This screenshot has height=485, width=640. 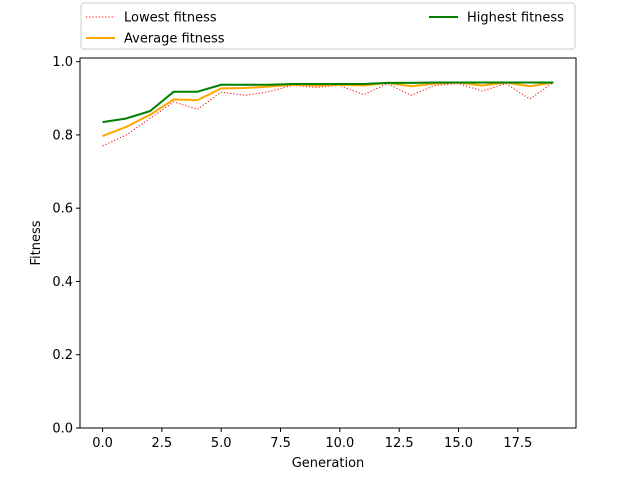 I want to click on legend-label: Average fitness, so click(x=174, y=39).